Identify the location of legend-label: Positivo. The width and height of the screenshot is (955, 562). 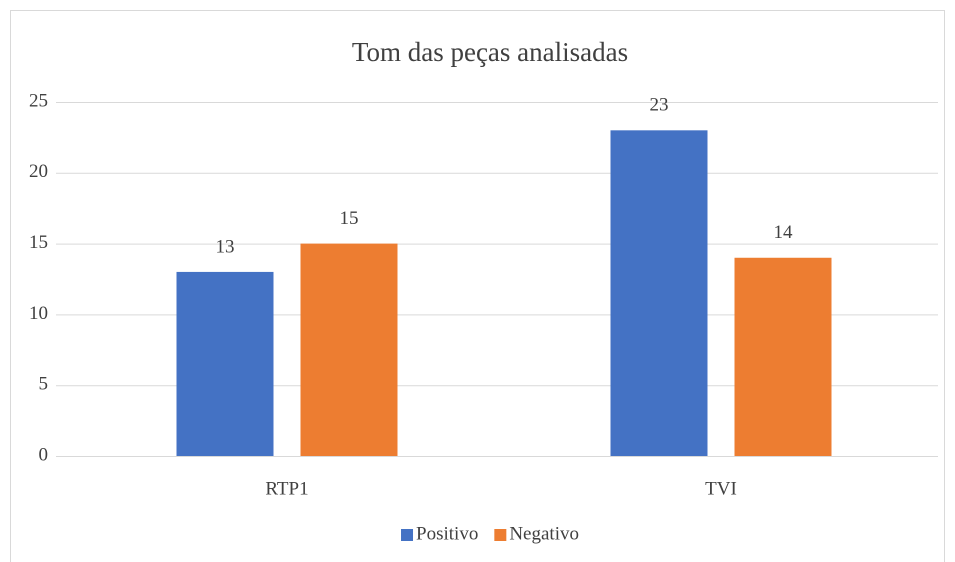
(447, 533).